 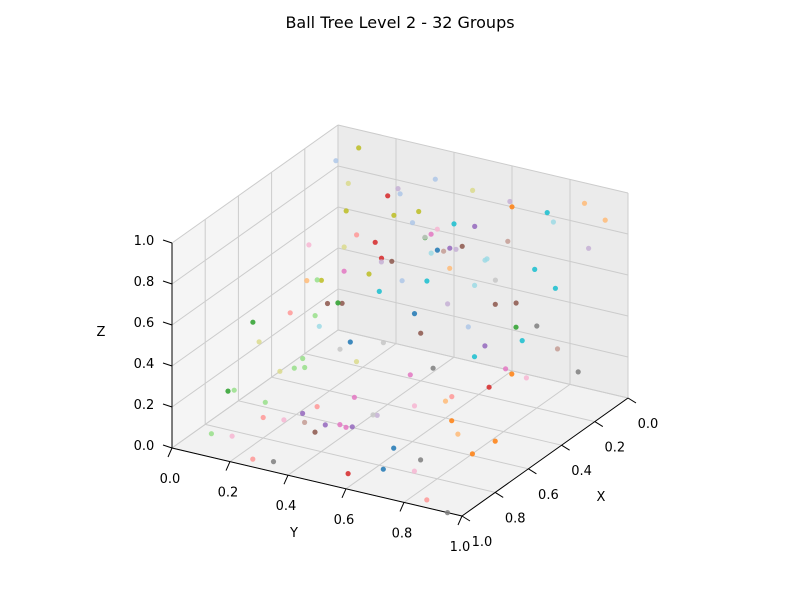 What do you see at coordinates (429, 430) in the screenshot?
I see `grid-line-y` at bounding box center [429, 430].